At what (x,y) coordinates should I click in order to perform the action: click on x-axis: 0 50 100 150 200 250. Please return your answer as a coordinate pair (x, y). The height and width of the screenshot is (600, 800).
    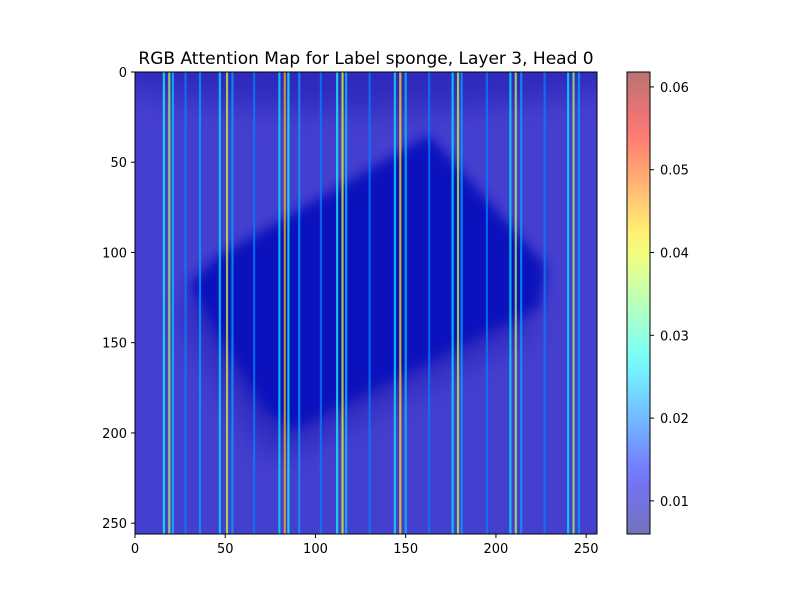
    Looking at the image, I should click on (365, 545).